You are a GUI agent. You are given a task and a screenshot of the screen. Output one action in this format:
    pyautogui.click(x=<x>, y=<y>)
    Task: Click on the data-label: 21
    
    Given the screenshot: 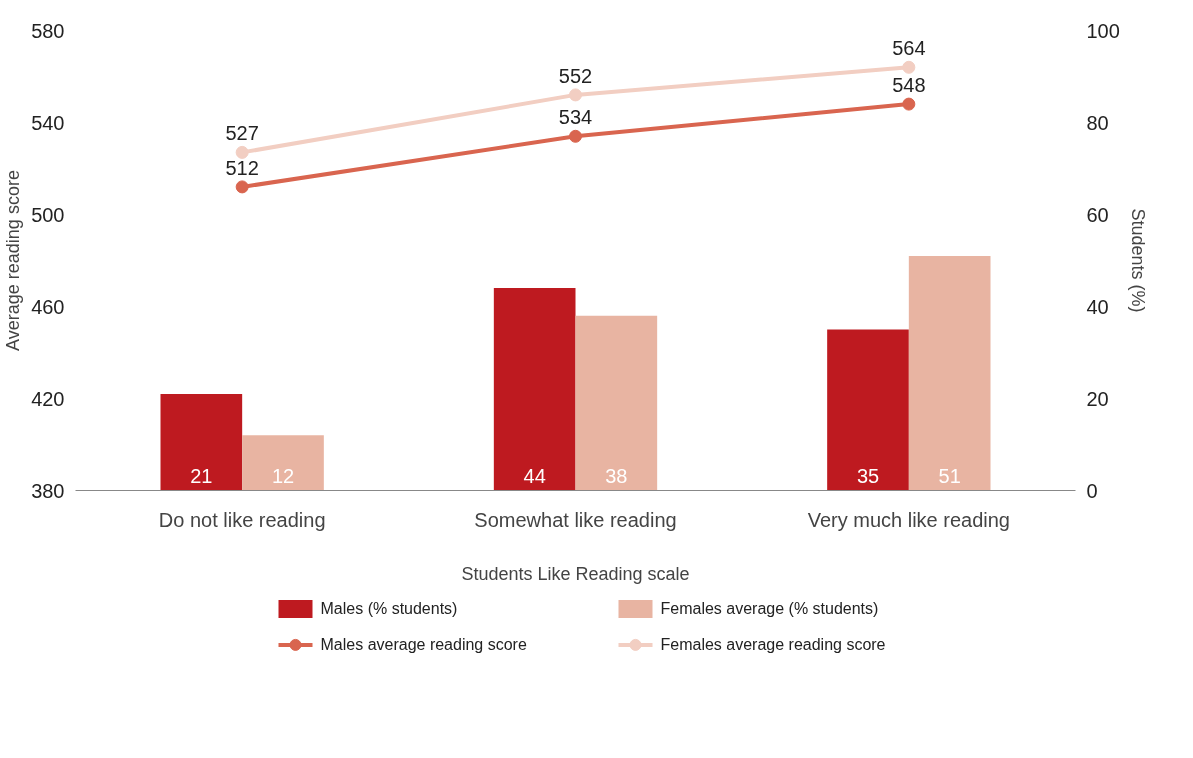 What is the action you would take?
    pyautogui.click(x=201, y=475)
    